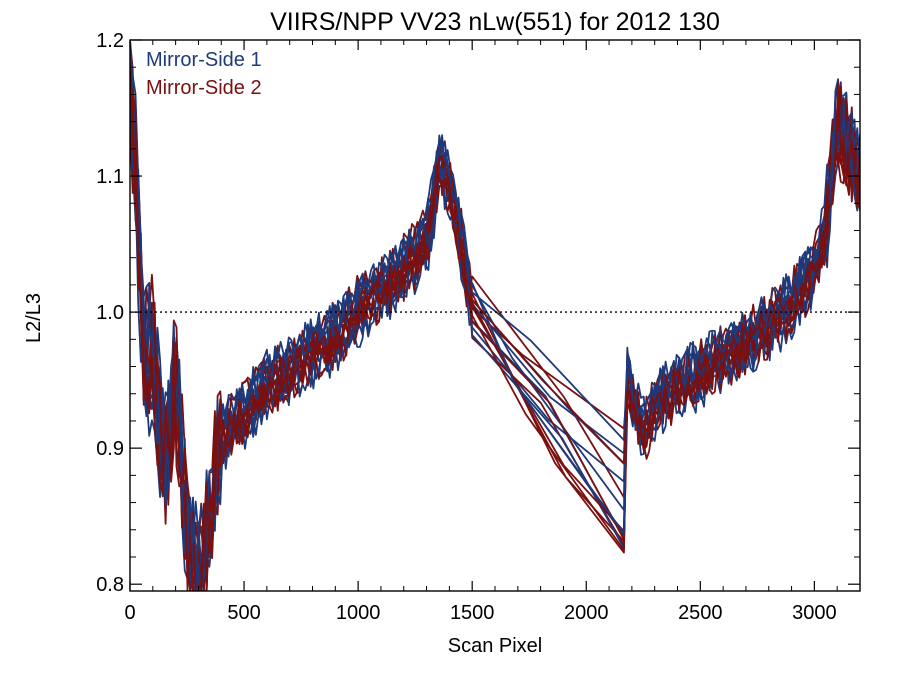  Describe the element at coordinates (110, 313) in the screenshot. I see `y-tick-label: 1.0` at that location.